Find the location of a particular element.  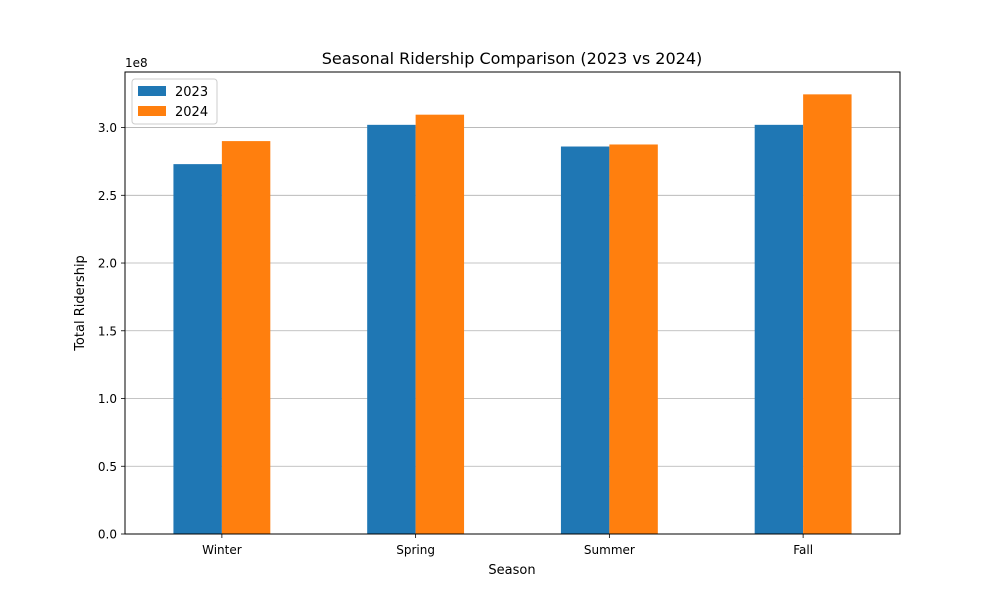

bar-2023-spring is located at coordinates (391, 329).